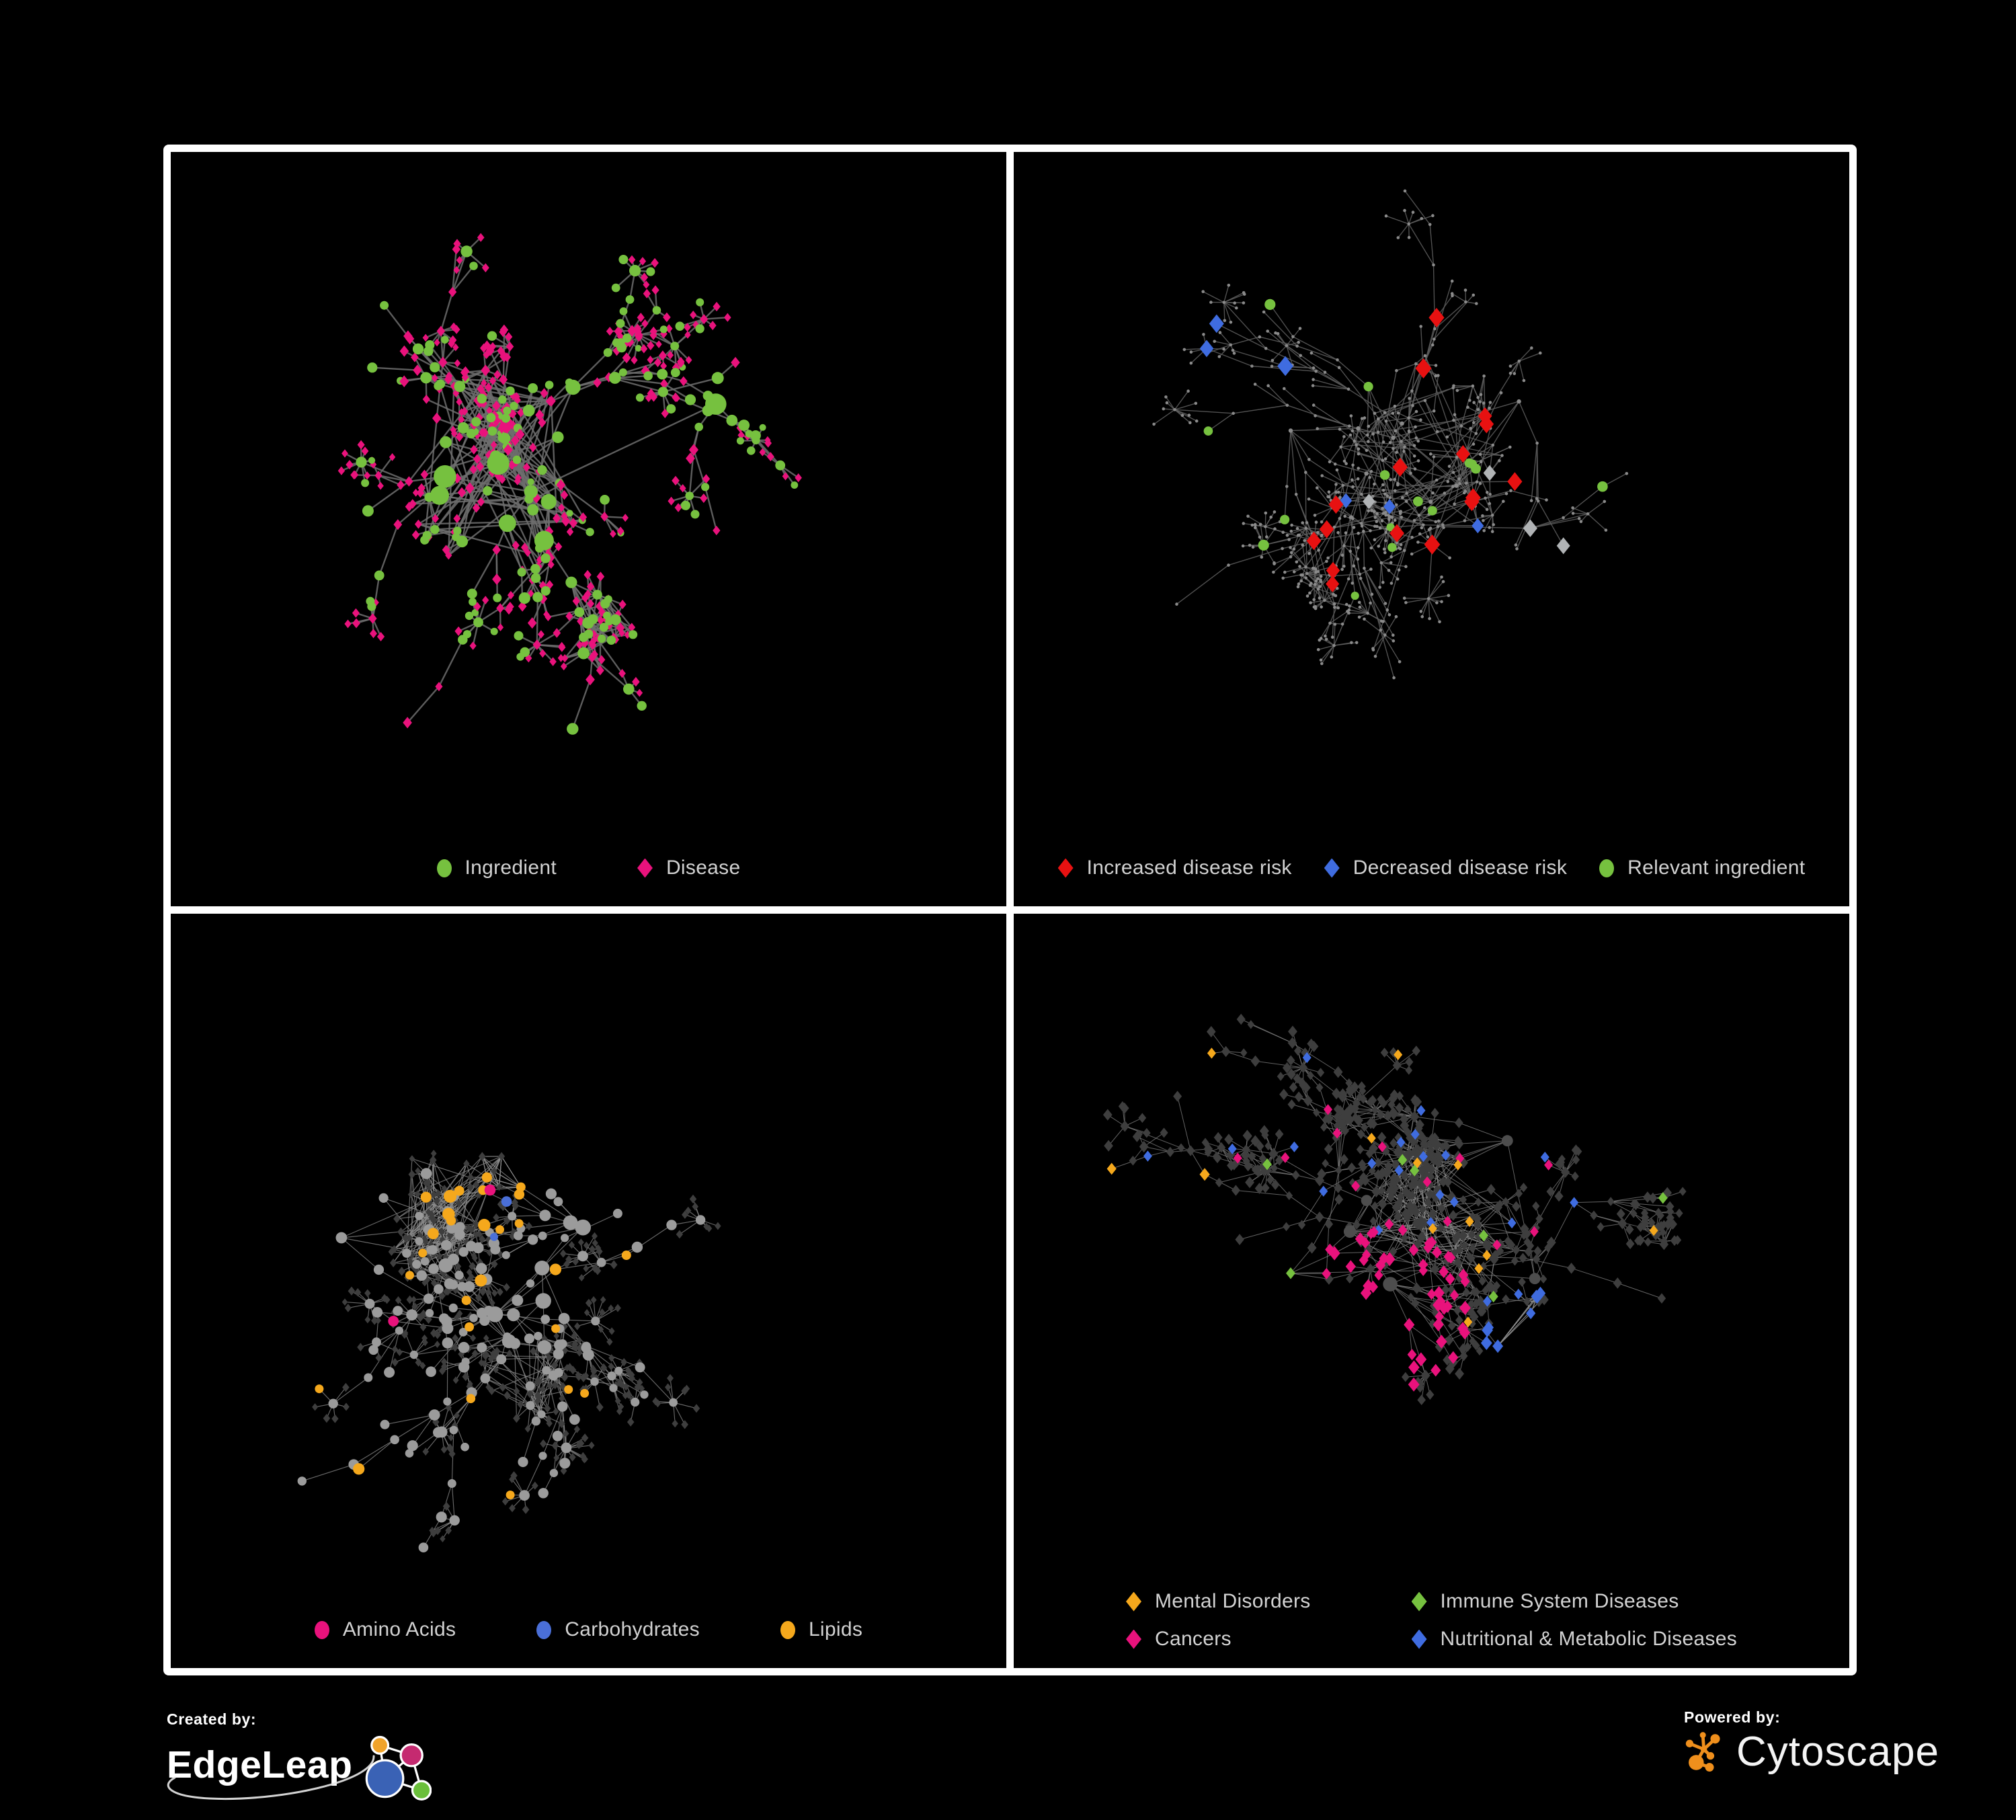 This screenshot has height=1820, width=2016. I want to click on cytoscape-wordmark: Cytoscape, so click(1837, 1752).